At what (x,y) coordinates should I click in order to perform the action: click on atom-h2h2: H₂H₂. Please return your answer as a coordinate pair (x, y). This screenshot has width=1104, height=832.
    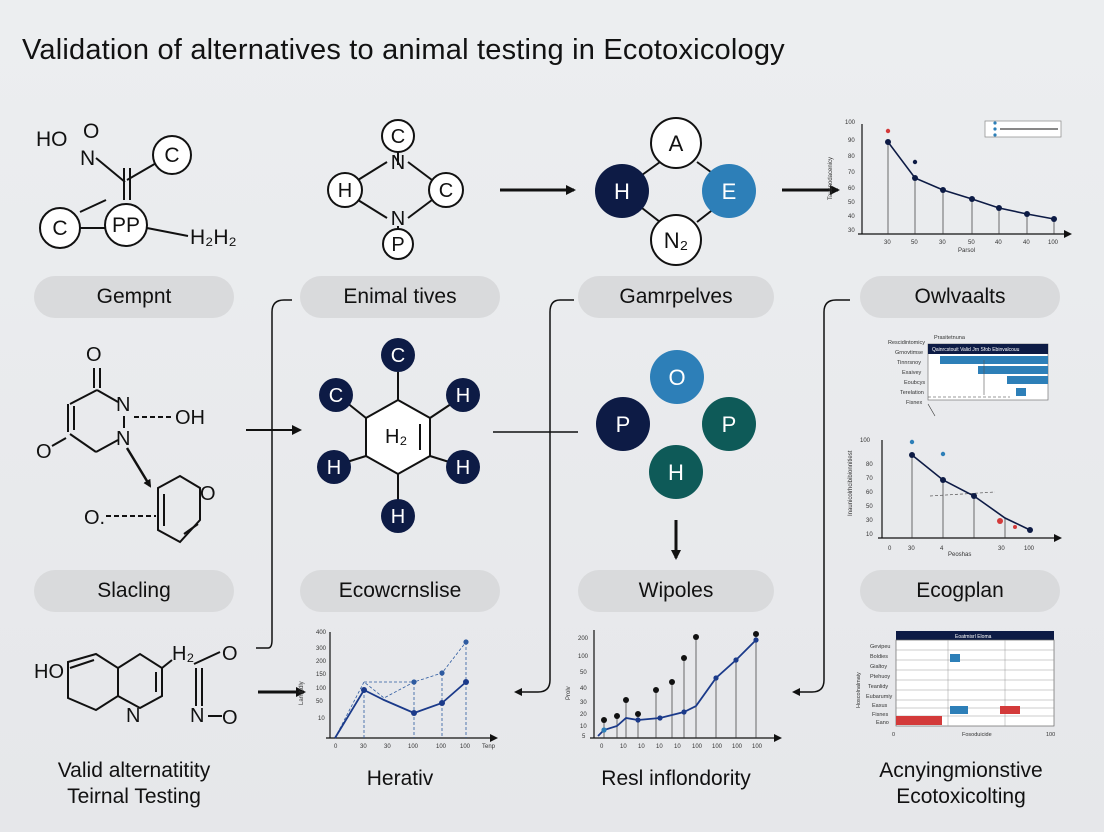
    Looking at the image, I should click on (213, 237).